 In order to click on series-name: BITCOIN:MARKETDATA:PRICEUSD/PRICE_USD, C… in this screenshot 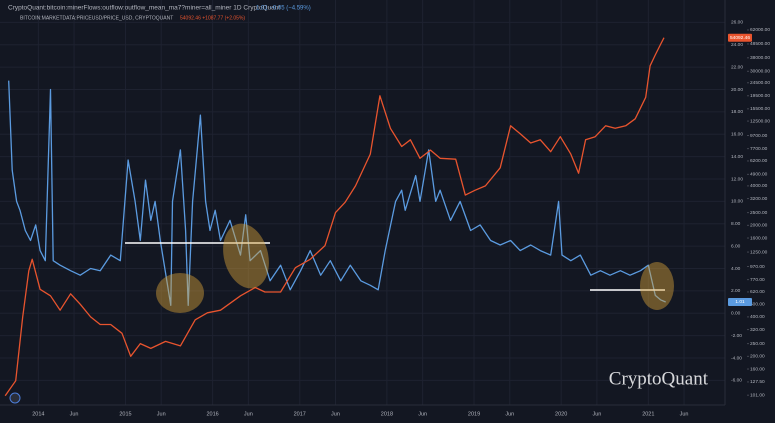, I will do `click(96, 18)`.